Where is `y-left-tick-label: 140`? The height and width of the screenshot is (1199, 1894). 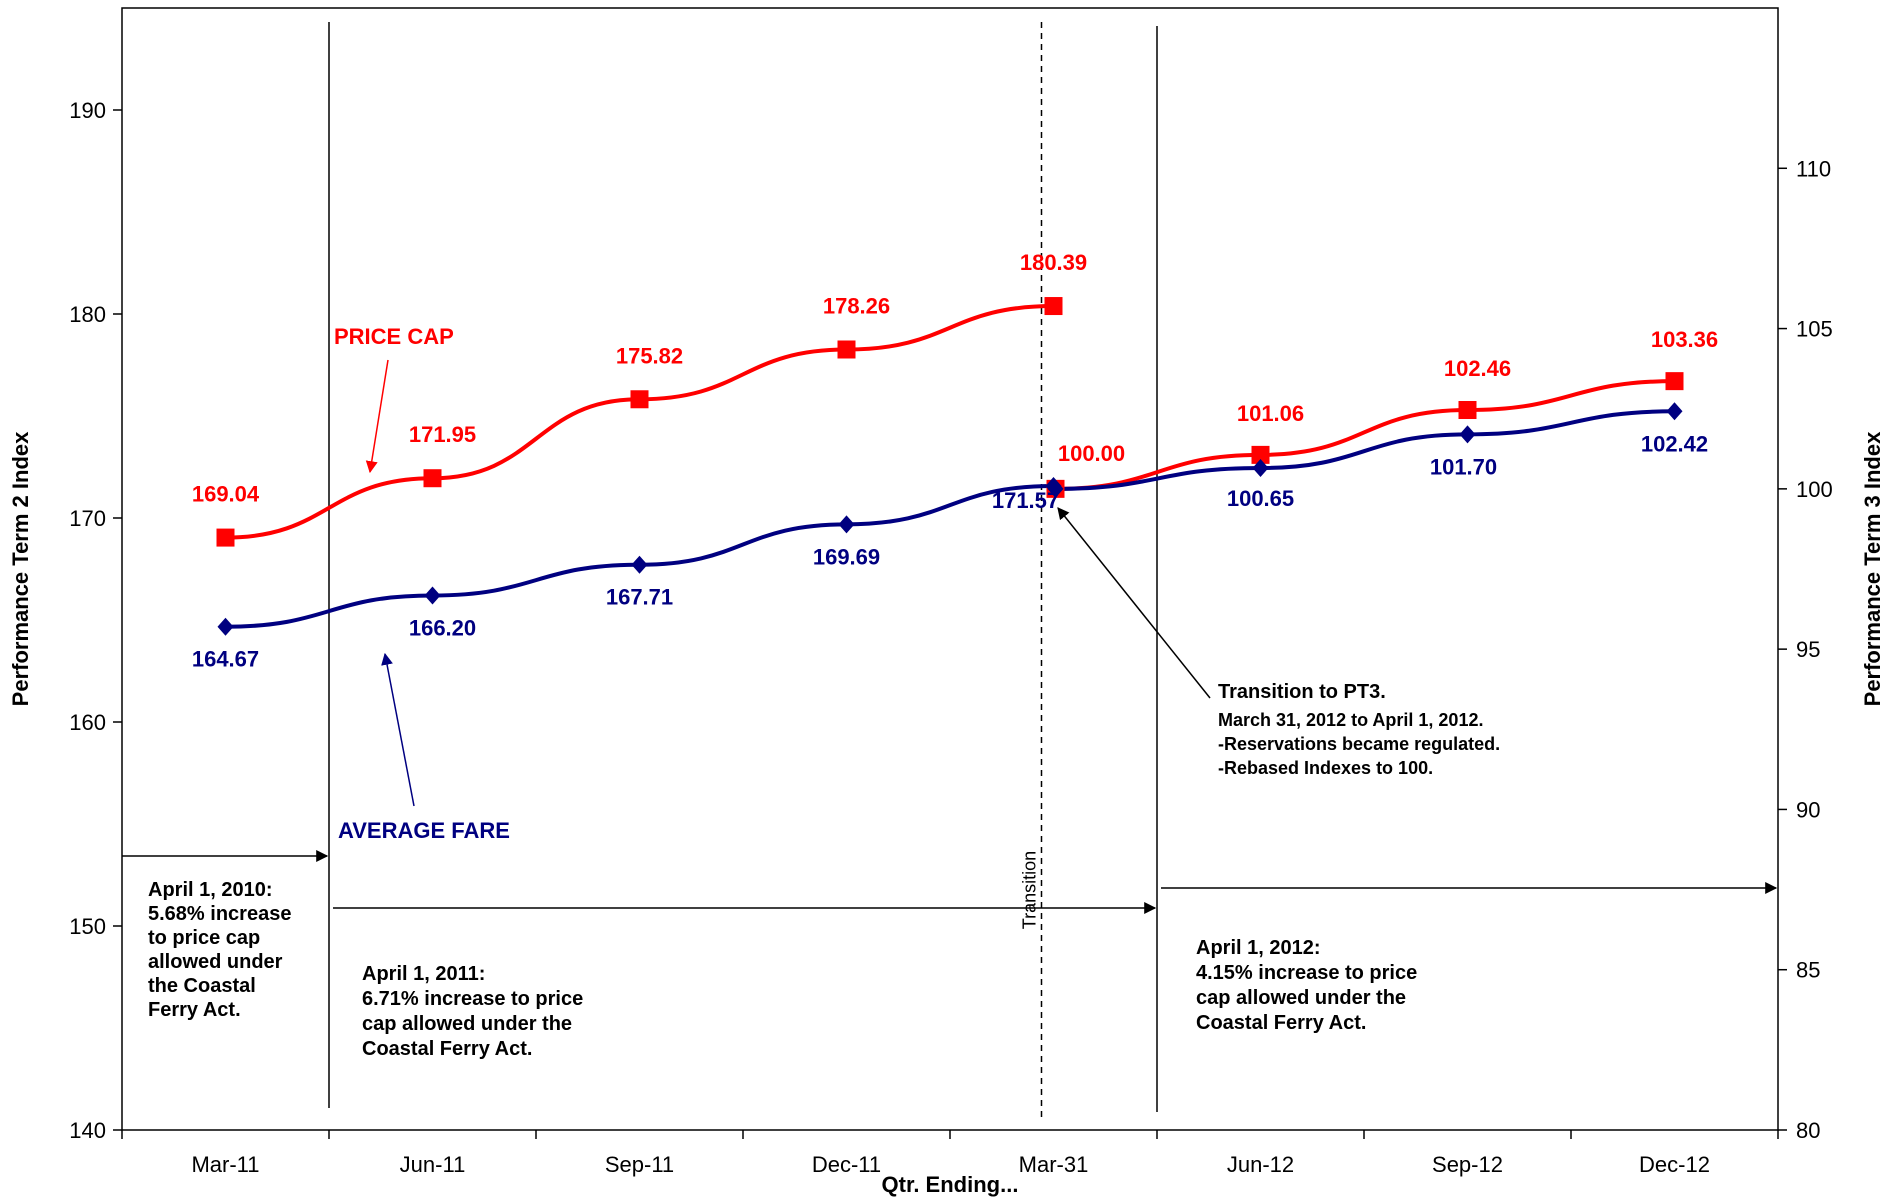 y-left-tick-label: 140 is located at coordinates (87, 1130).